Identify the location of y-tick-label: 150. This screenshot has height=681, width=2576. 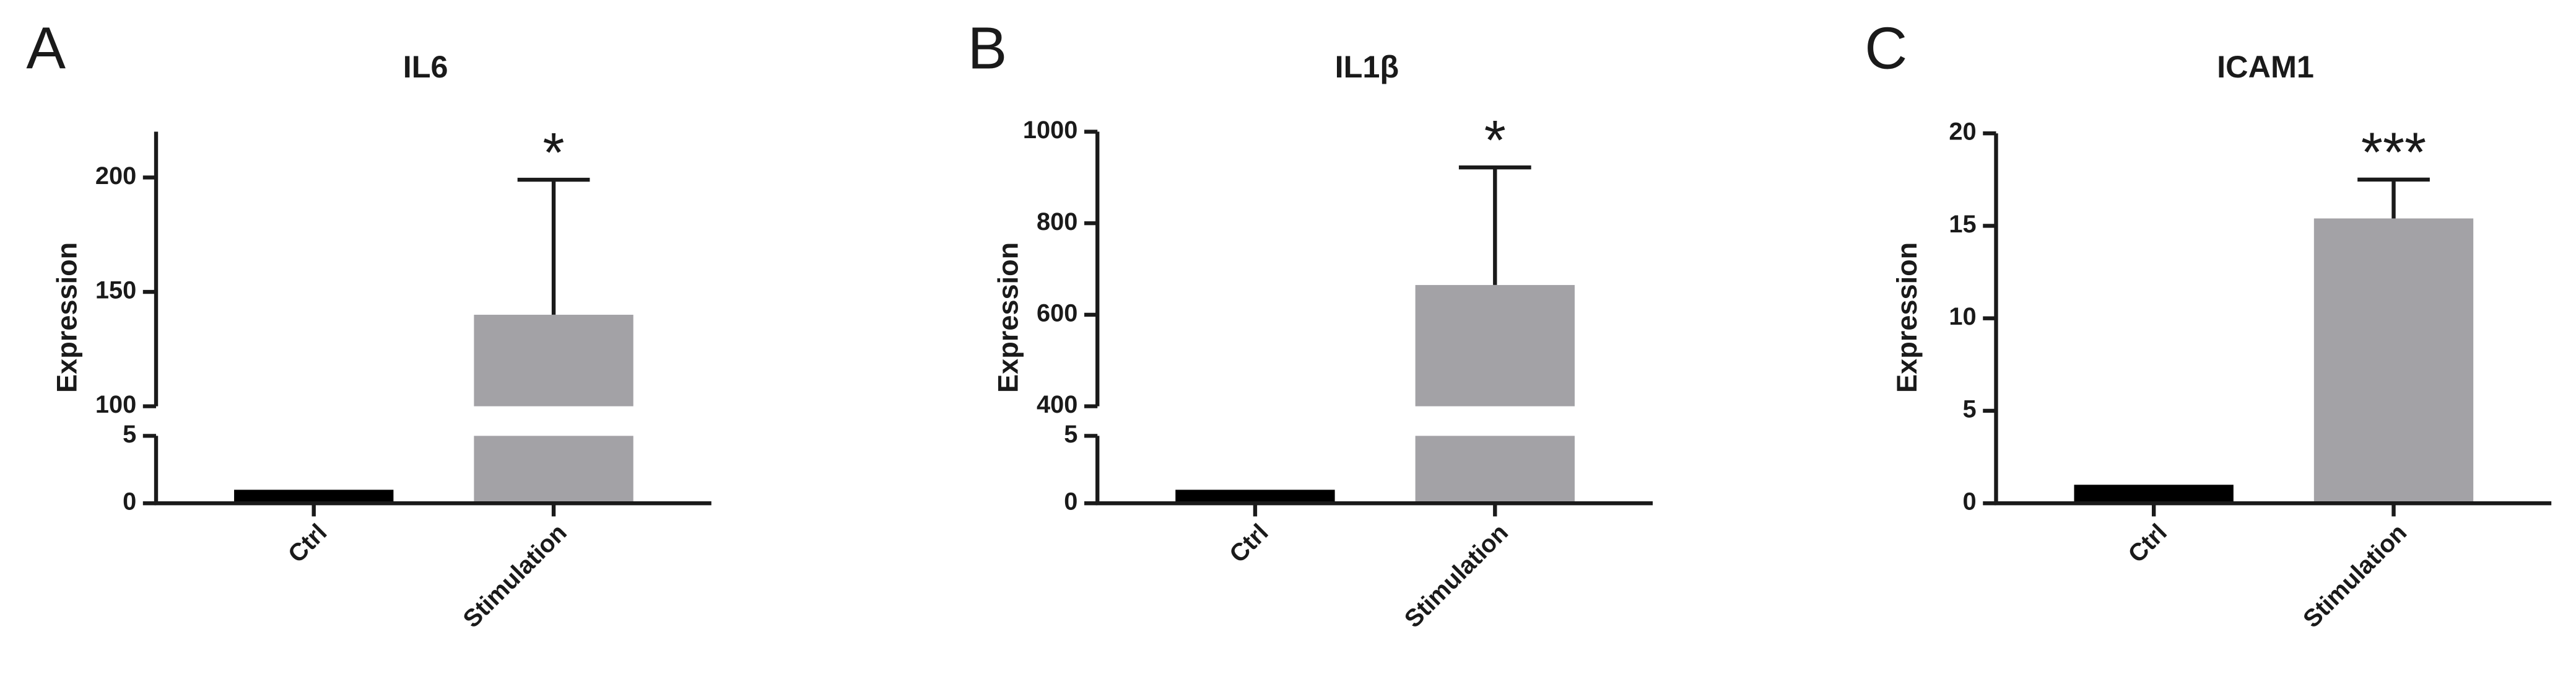
(115, 290).